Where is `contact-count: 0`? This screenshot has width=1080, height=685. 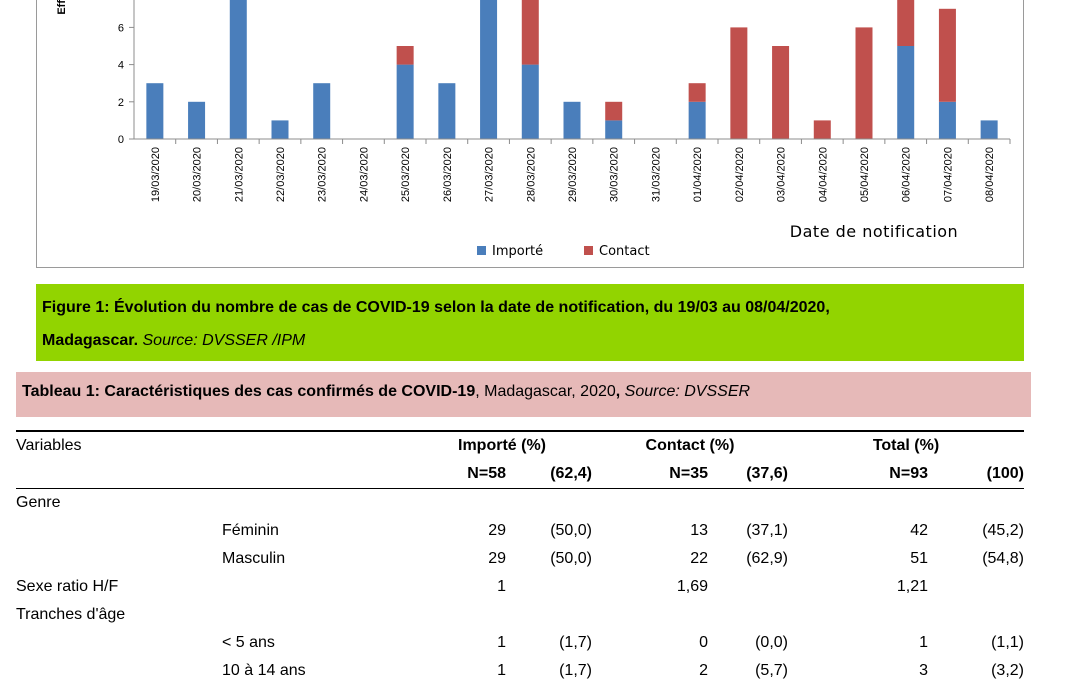 contact-count: 0 is located at coordinates (703, 642).